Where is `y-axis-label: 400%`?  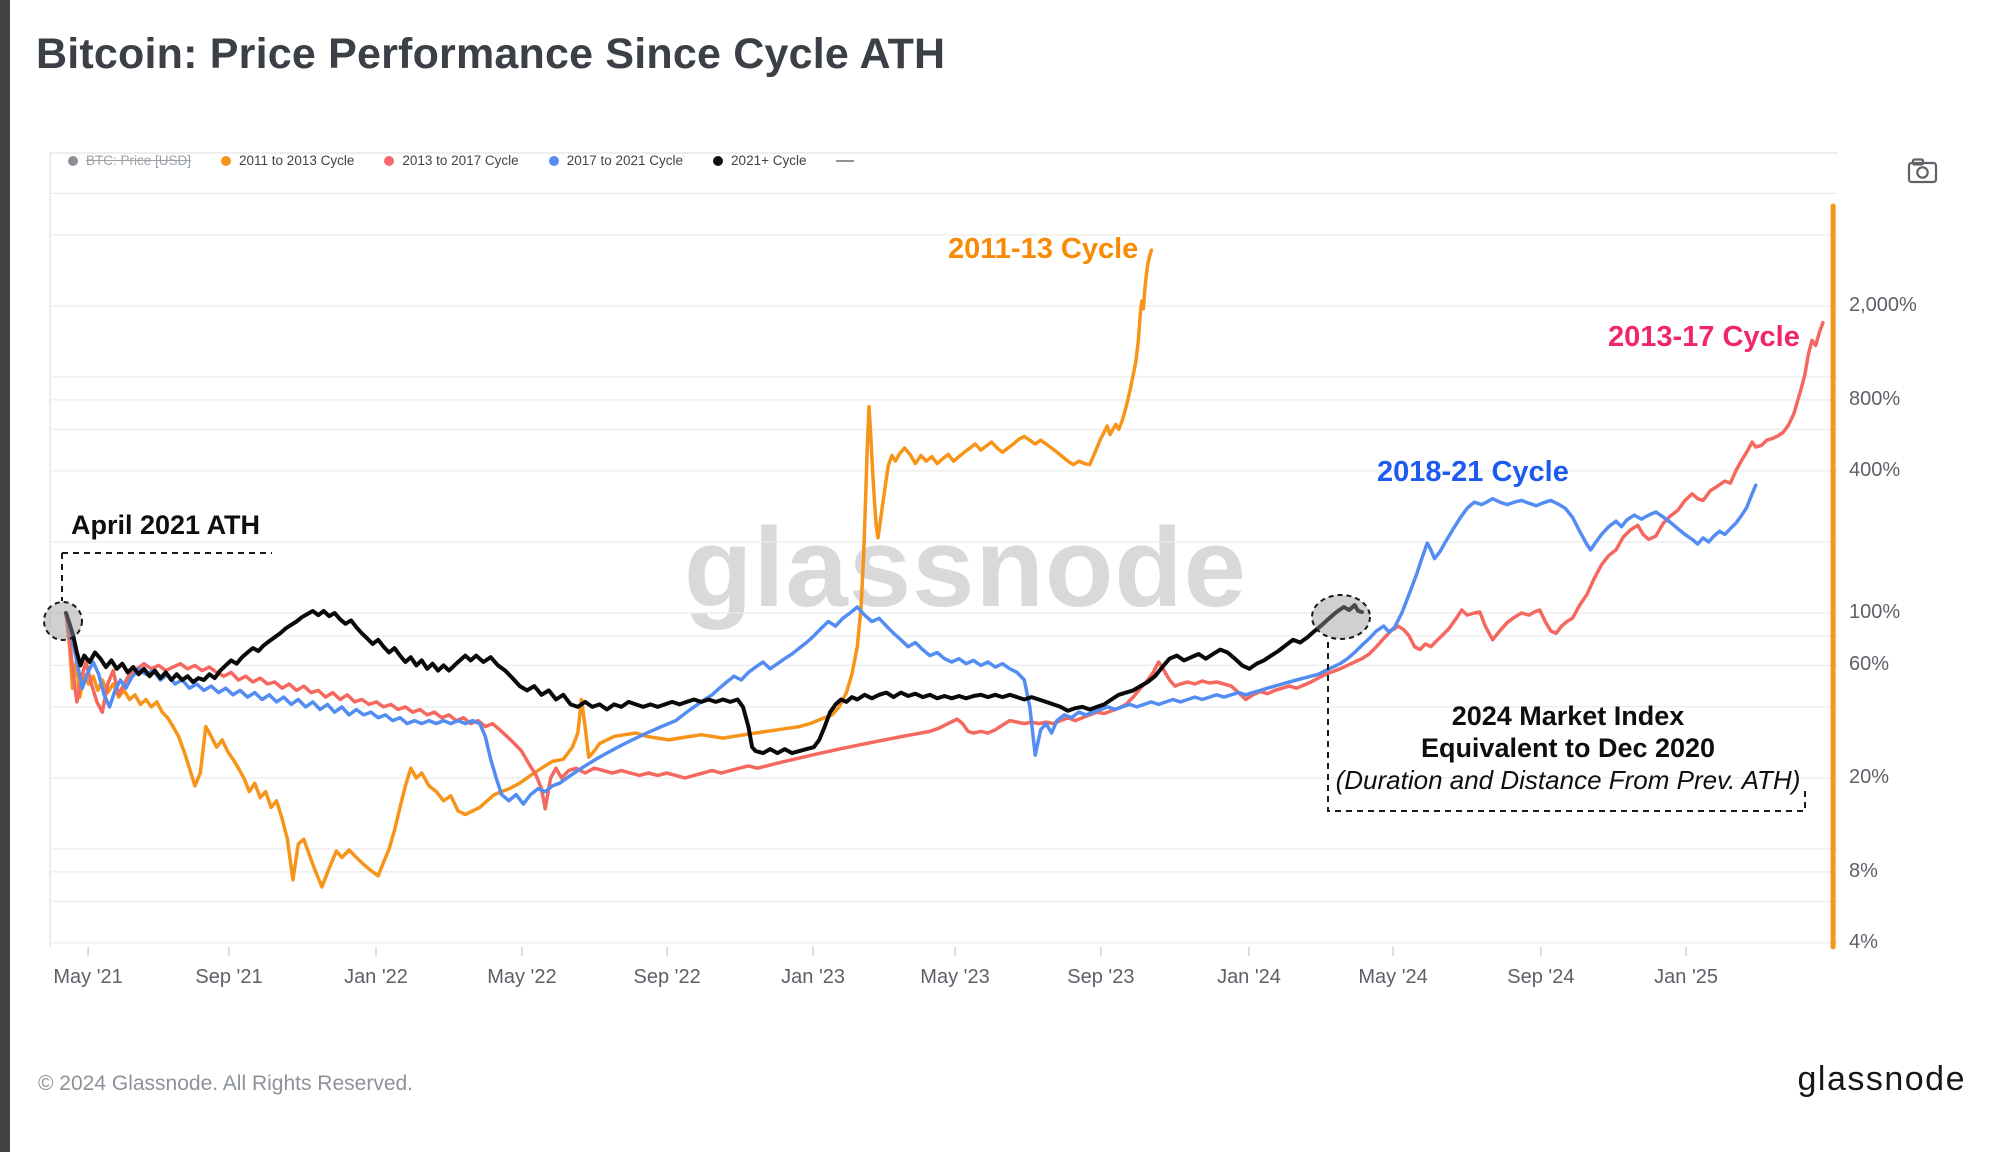
y-axis-label: 400% is located at coordinates (1875, 469).